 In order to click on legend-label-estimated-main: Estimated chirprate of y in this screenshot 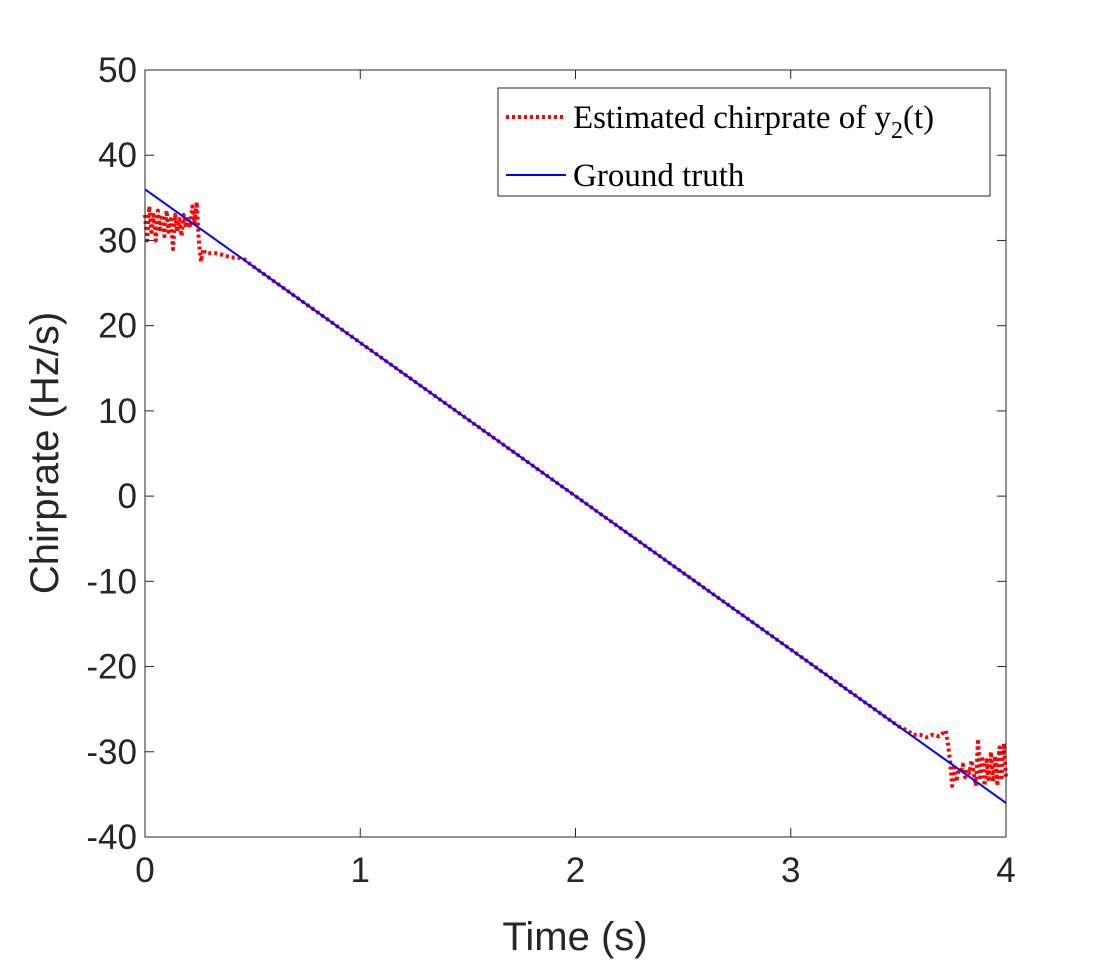, I will do `click(732, 118)`.